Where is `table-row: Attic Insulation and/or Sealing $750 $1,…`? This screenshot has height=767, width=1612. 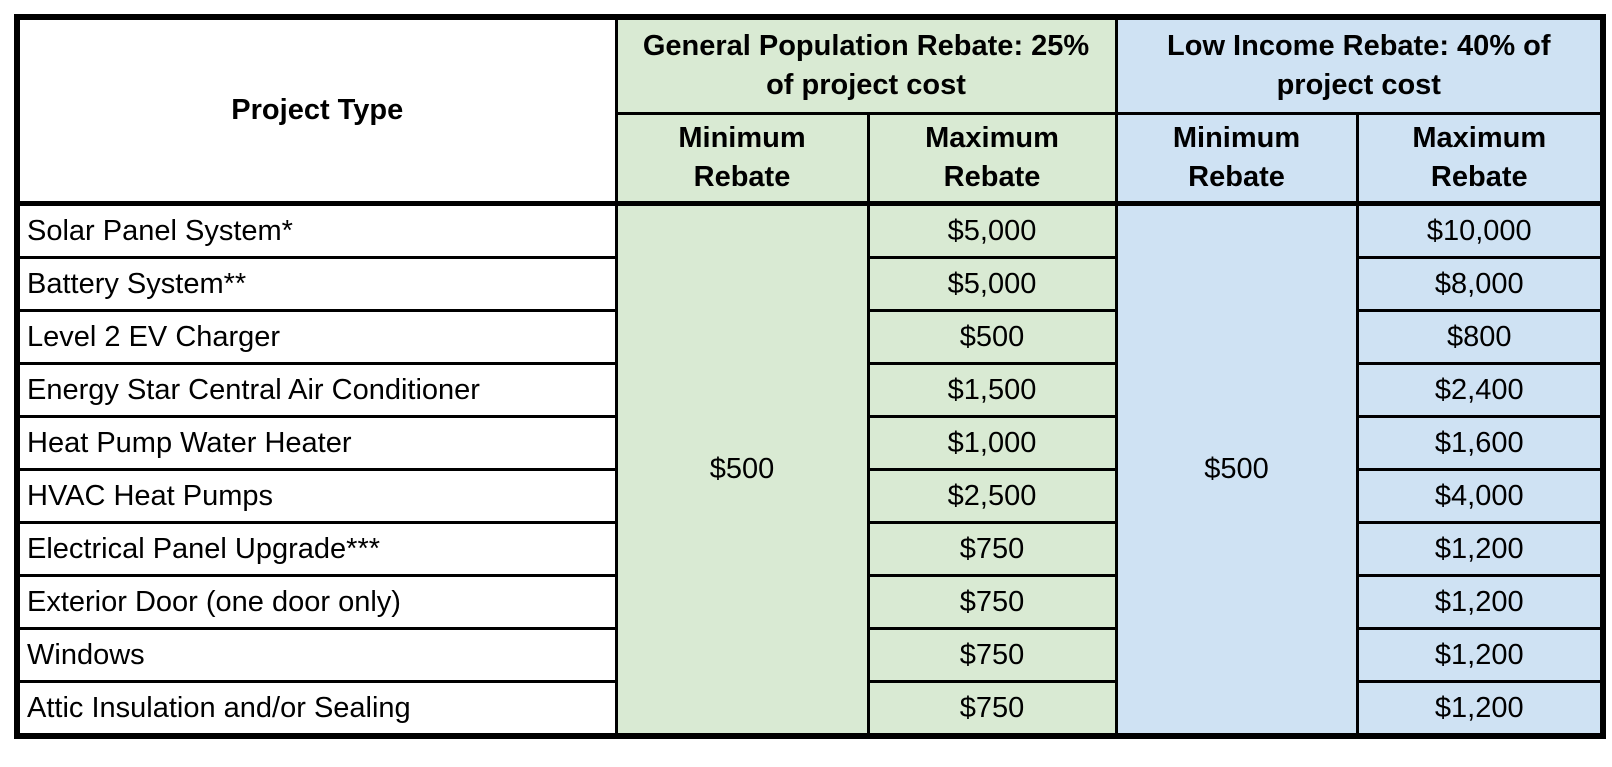 table-row: Attic Insulation and/or Sealing $750 $1,… is located at coordinates (810, 709).